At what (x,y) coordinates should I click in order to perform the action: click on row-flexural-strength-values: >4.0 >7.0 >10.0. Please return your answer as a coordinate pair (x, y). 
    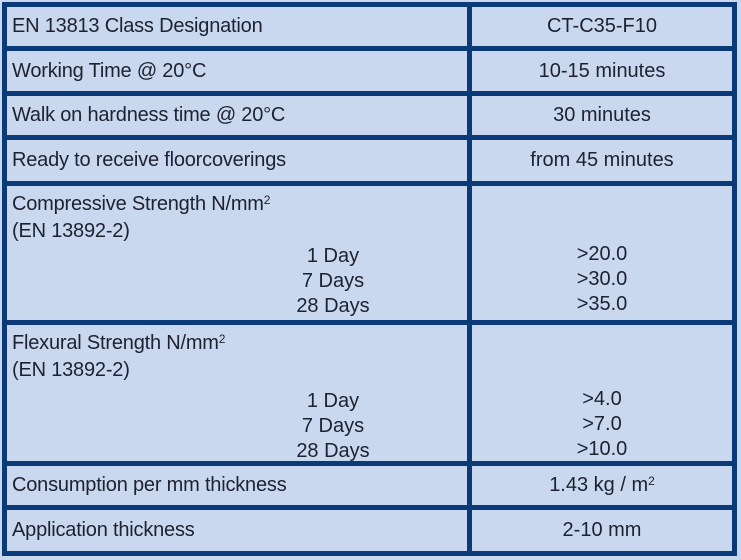
    Looking at the image, I should click on (602, 393).